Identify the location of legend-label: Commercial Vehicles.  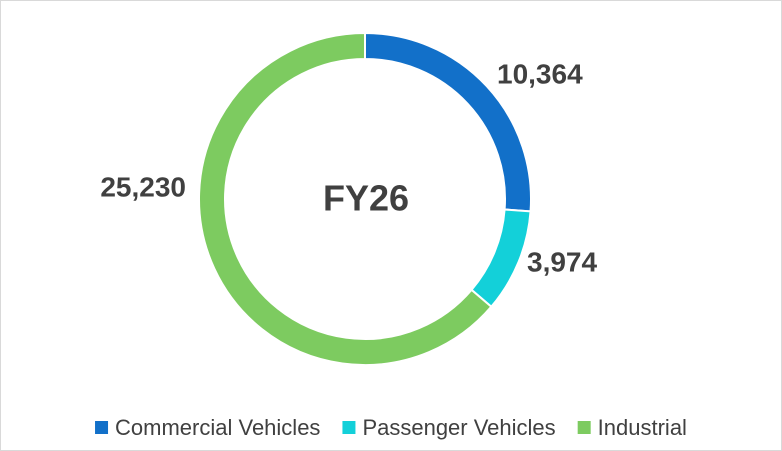
(217, 427).